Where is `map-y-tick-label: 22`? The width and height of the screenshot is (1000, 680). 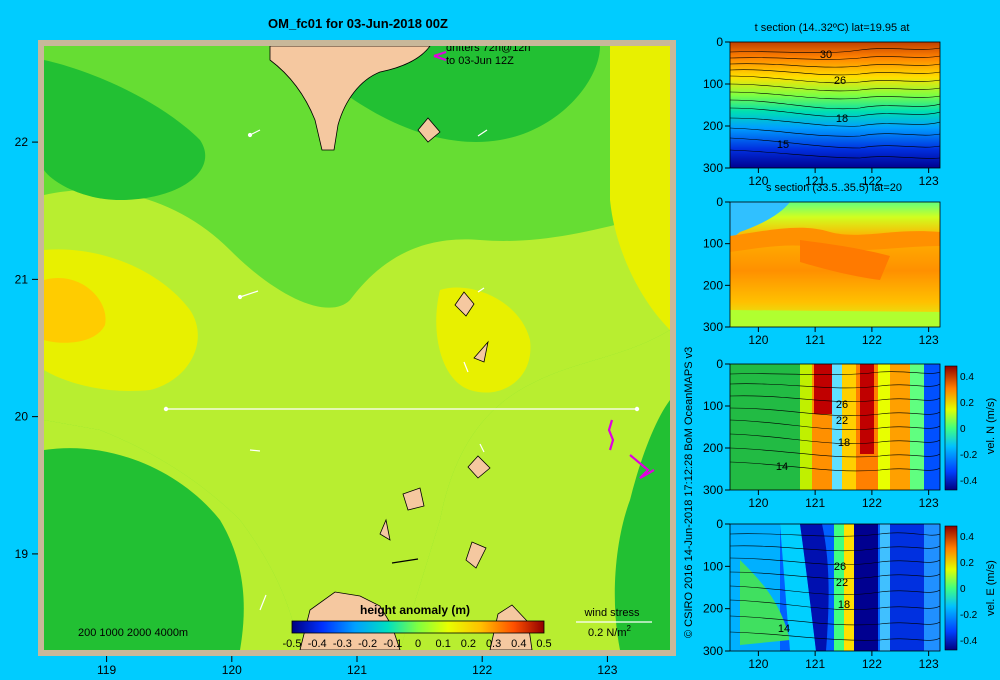
map-y-tick-label: 22 is located at coordinates (22, 142).